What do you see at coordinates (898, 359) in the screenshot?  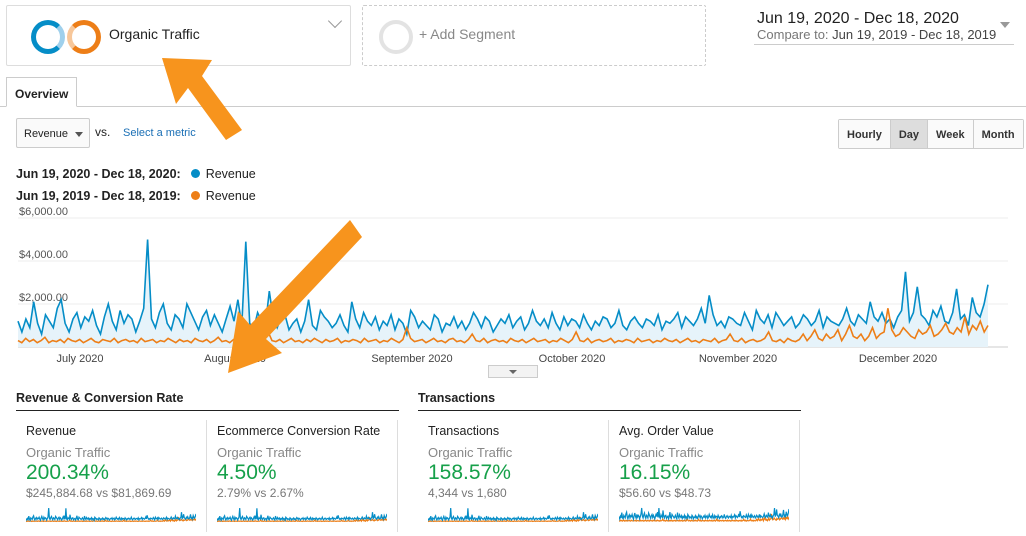 I see `x-tick-label: December 2020` at bounding box center [898, 359].